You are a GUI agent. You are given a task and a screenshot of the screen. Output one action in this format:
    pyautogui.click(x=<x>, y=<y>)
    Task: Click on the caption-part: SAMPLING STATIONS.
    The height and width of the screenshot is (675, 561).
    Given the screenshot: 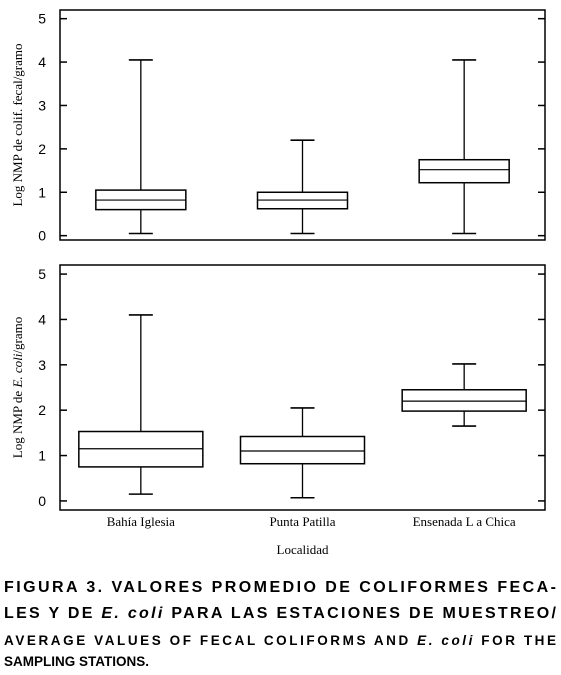 What is the action you would take?
    pyautogui.click(x=76, y=661)
    